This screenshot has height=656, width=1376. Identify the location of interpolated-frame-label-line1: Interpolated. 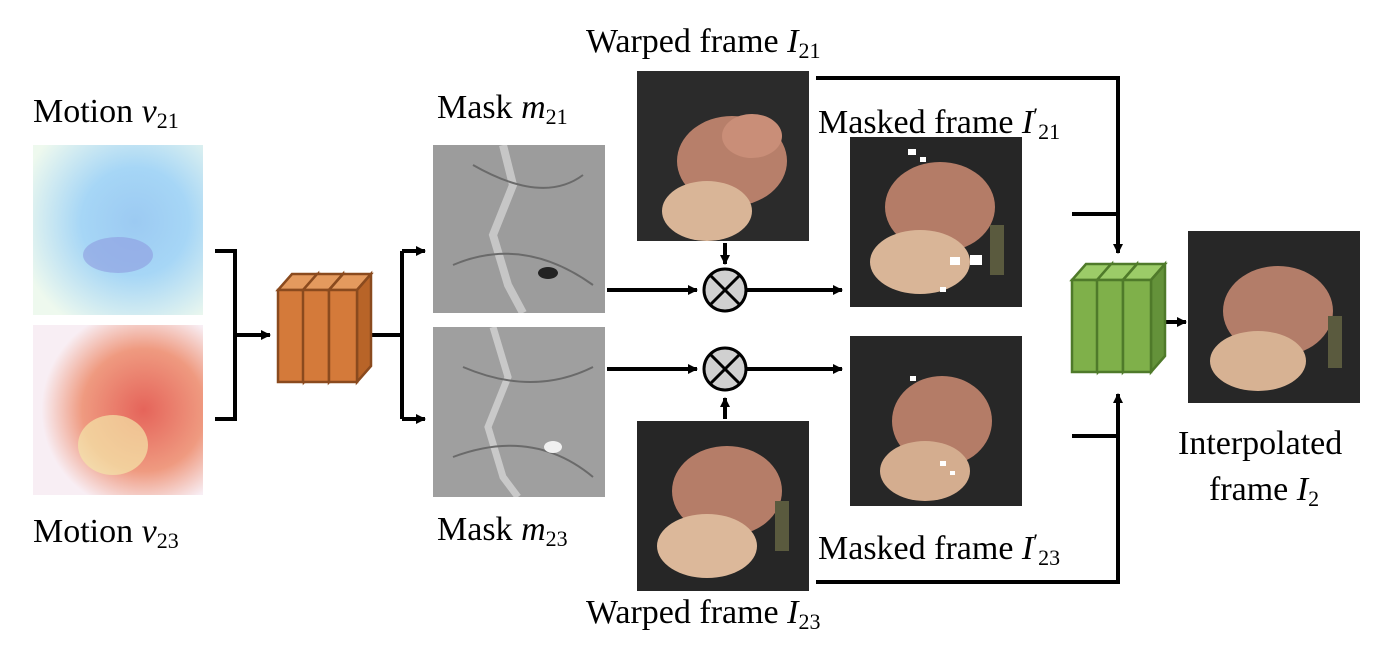
(1260, 443).